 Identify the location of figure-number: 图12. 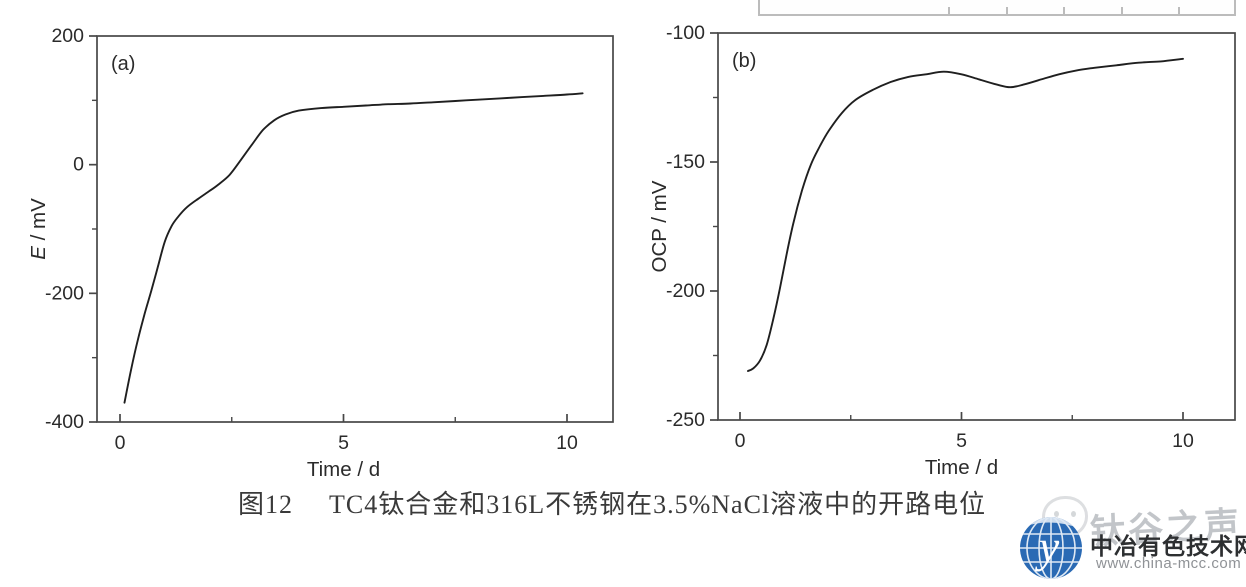
(266, 504).